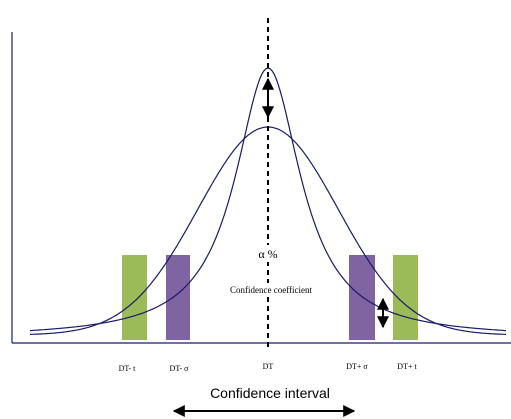 The width and height of the screenshot is (511, 419). I want to click on confidence-coefficient-label: Confidence coefficient, so click(271, 290).